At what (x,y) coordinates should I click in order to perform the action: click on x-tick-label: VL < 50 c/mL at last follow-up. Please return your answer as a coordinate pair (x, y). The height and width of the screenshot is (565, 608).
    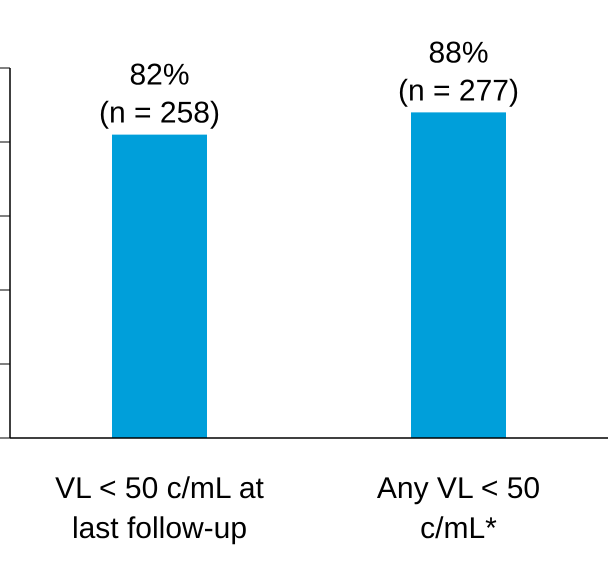
    Looking at the image, I should click on (160, 508).